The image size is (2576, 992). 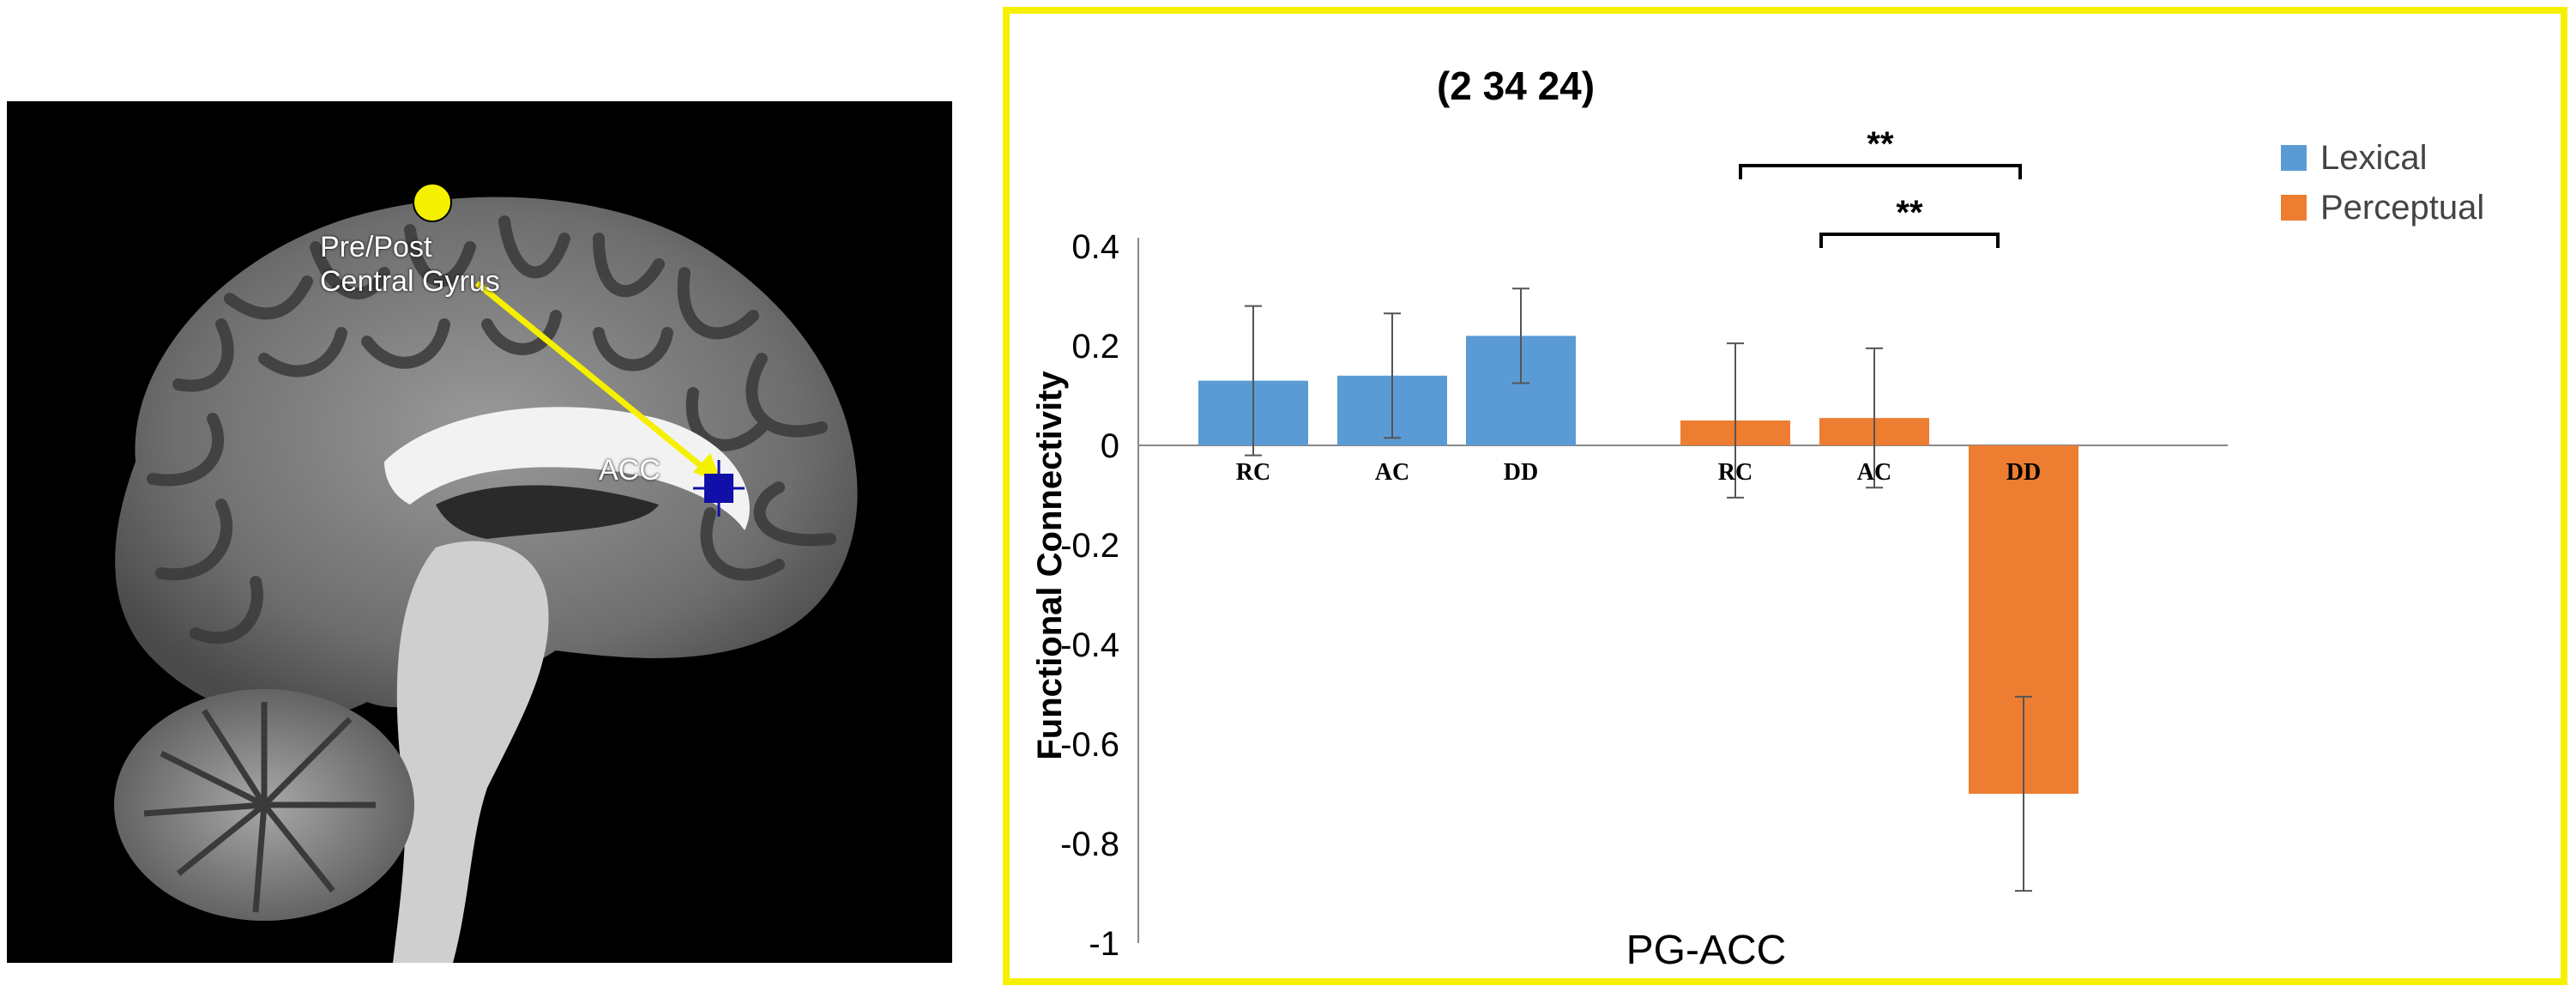 I want to click on seed-label-line2: Central Gyrus, so click(x=410, y=281).